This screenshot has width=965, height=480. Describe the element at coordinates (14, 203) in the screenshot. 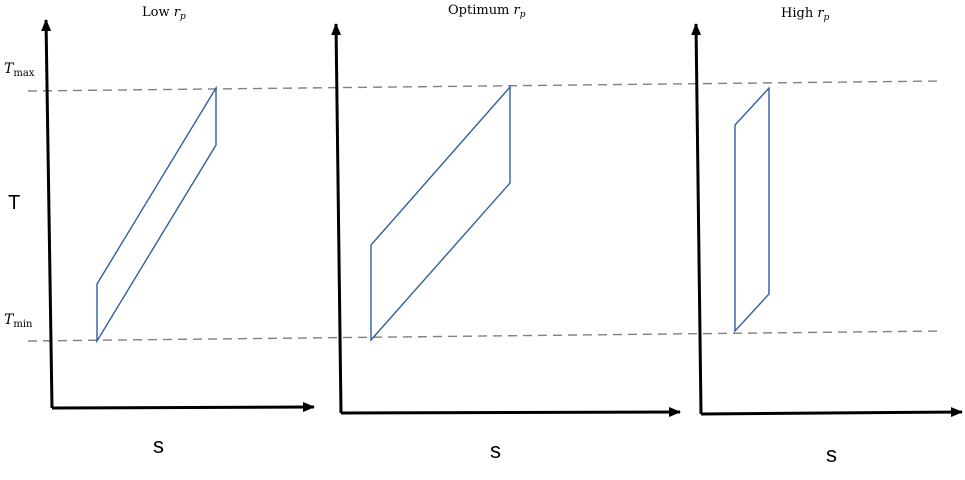

I see `y-axis-label: T` at that location.